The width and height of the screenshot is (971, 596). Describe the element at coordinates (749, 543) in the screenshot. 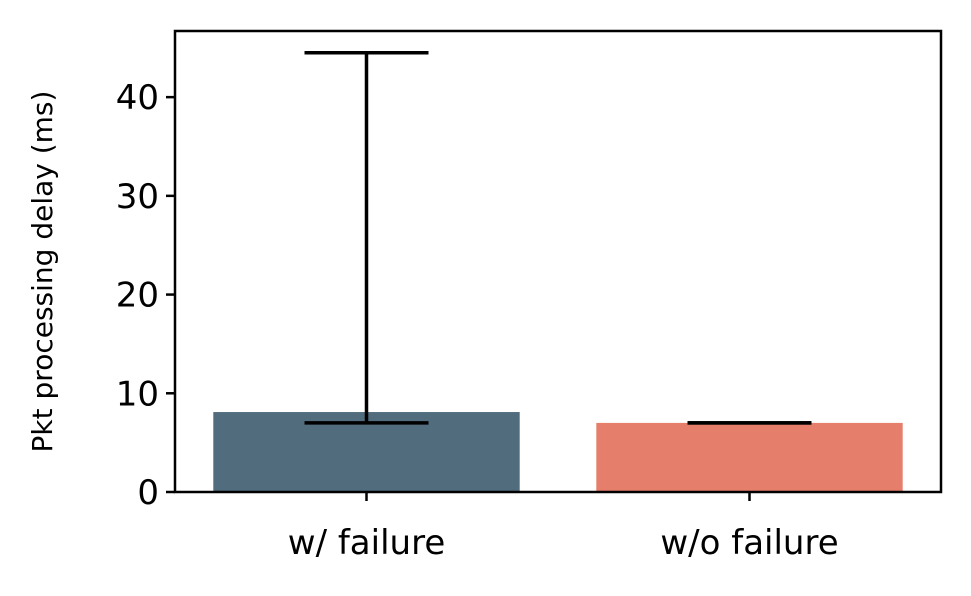

I see `x-tick-label-1: w/o failure` at that location.